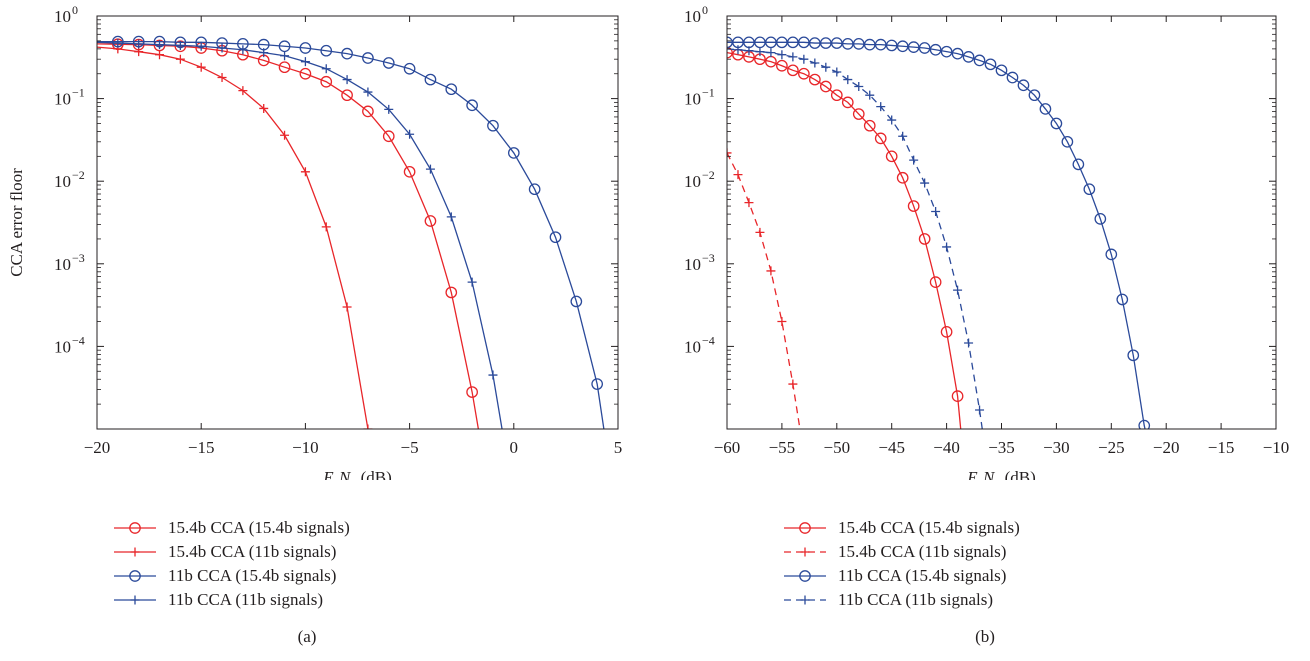 The image size is (1310, 661). What do you see at coordinates (1001, 447) in the screenshot?
I see `x-tick-label: −35` at bounding box center [1001, 447].